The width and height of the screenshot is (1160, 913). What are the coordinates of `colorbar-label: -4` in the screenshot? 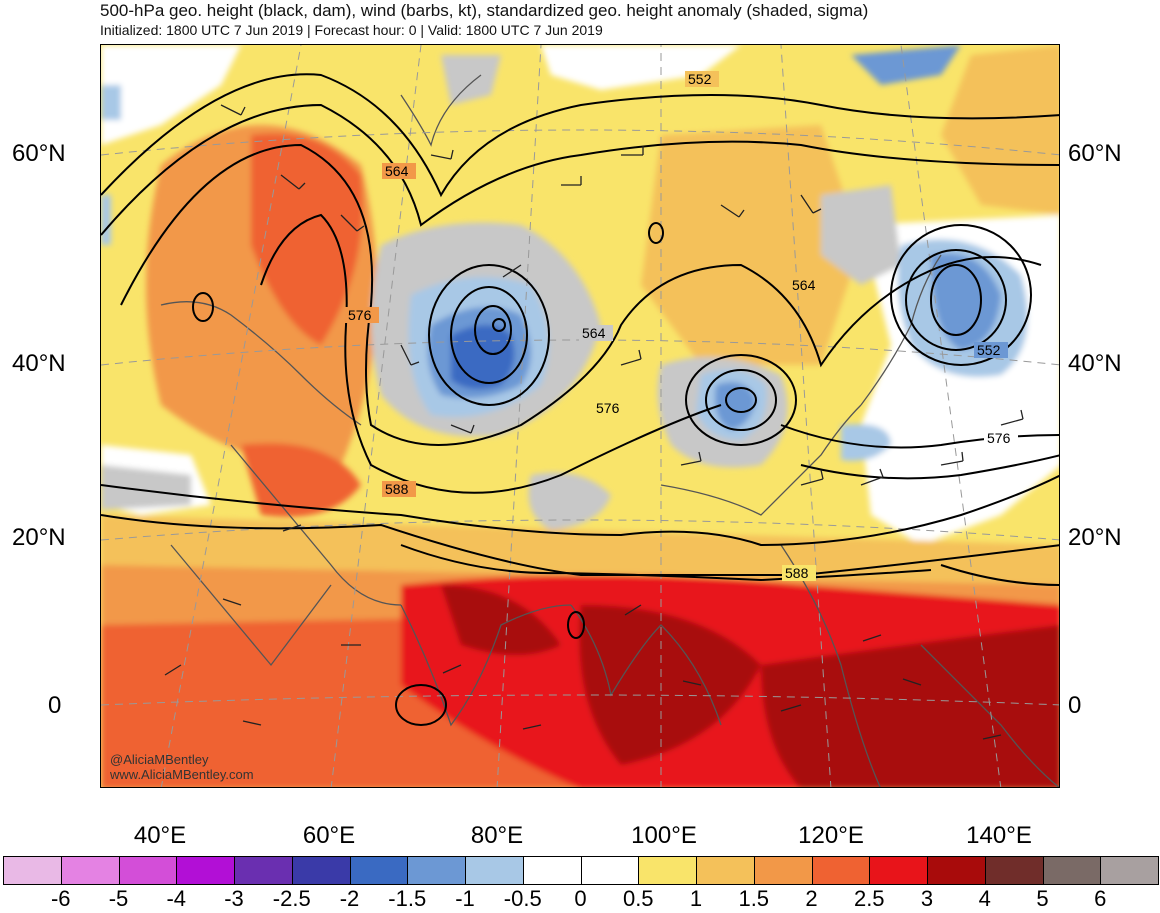 It's located at (176, 898).